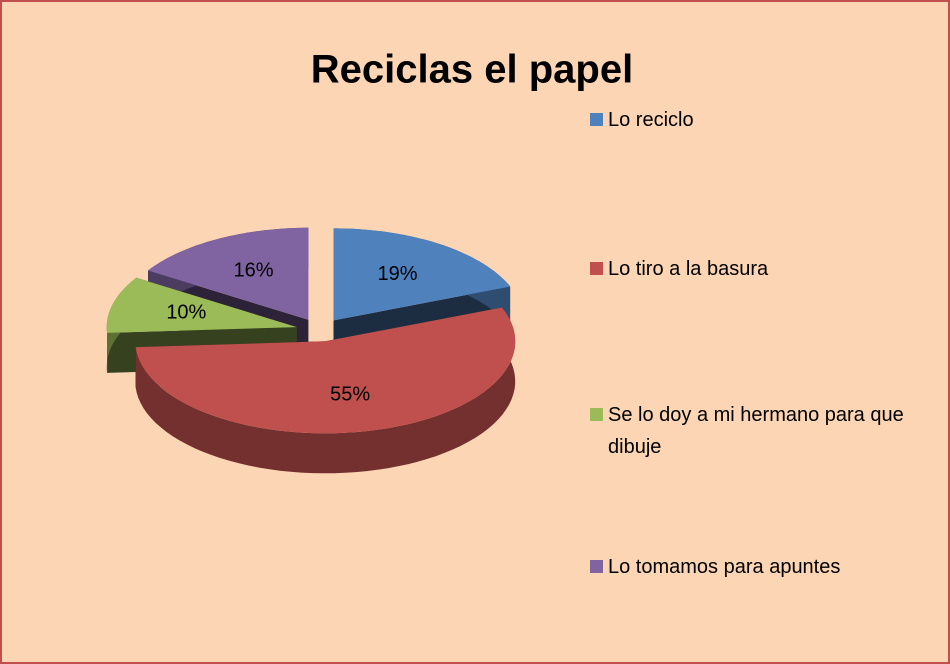 Image resolution: width=950 pixels, height=664 pixels. Describe the element at coordinates (350, 394) in the screenshot. I see `data-label: 55%` at that location.